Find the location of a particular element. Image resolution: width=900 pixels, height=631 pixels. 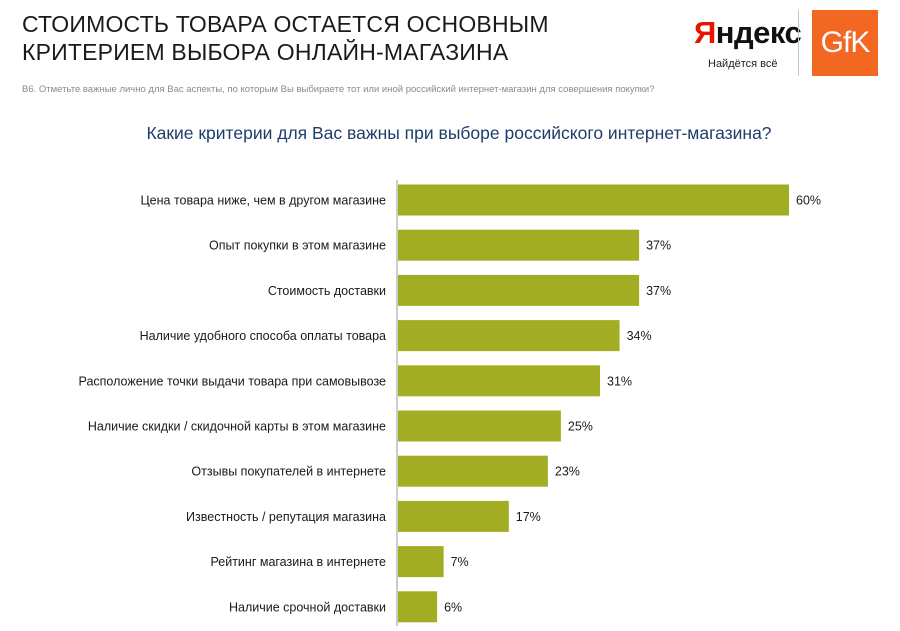

yandex-wordmark: Яндекс is located at coordinates (748, 33).